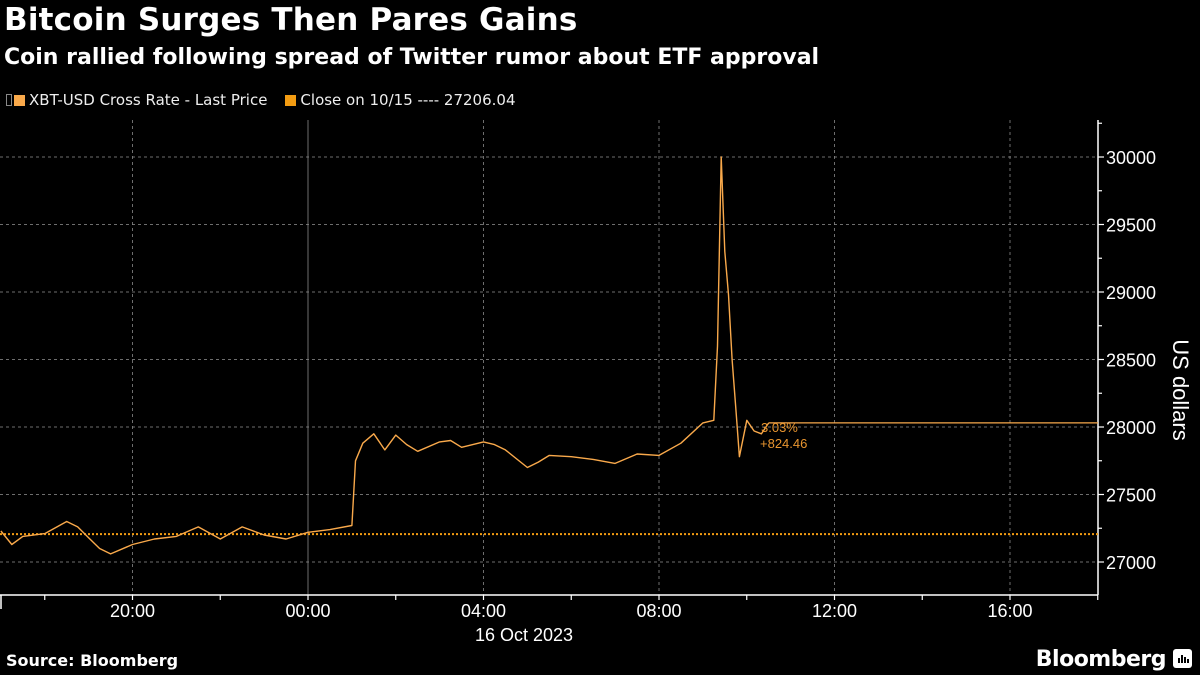 This screenshot has width=1200, height=675. I want to click on chart-title: Bitcoin Surges Then Pares Gains, so click(291, 20).